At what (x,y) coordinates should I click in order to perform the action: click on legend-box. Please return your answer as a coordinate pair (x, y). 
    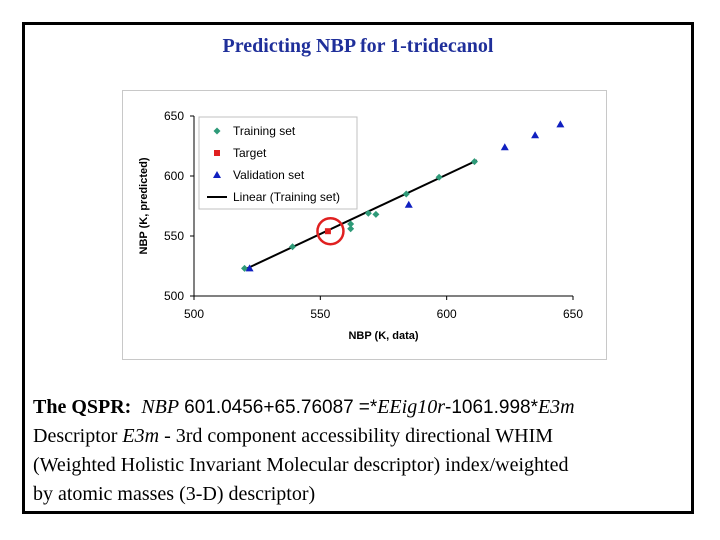
    Looking at the image, I should click on (278, 163).